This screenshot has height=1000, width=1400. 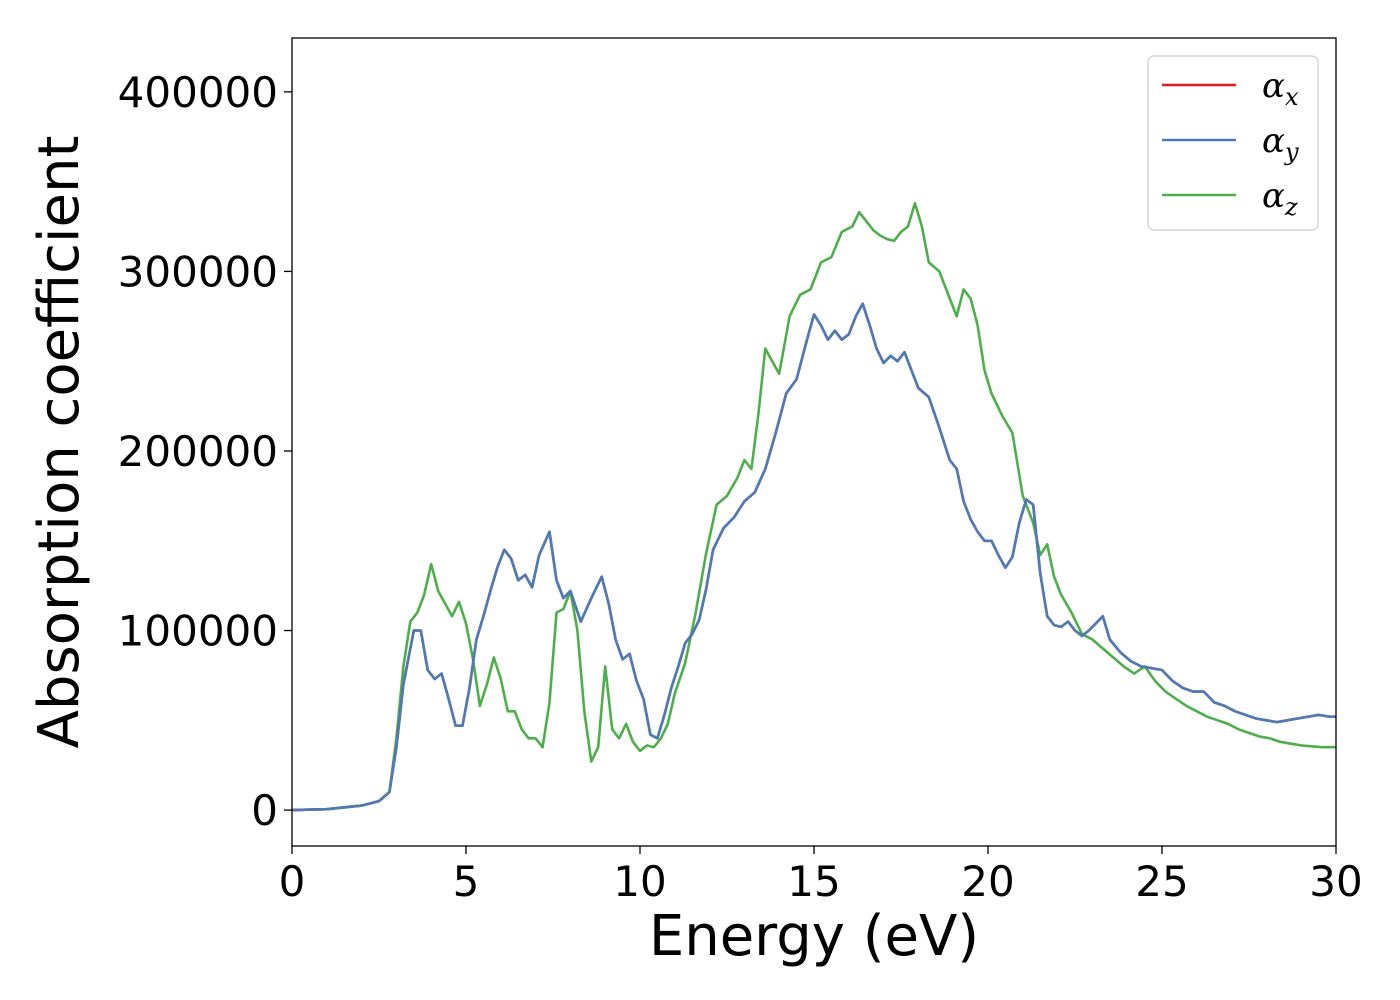 What do you see at coordinates (264, 810) in the screenshot?
I see `y-tick-label: 0` at bounding box center [264, 810].